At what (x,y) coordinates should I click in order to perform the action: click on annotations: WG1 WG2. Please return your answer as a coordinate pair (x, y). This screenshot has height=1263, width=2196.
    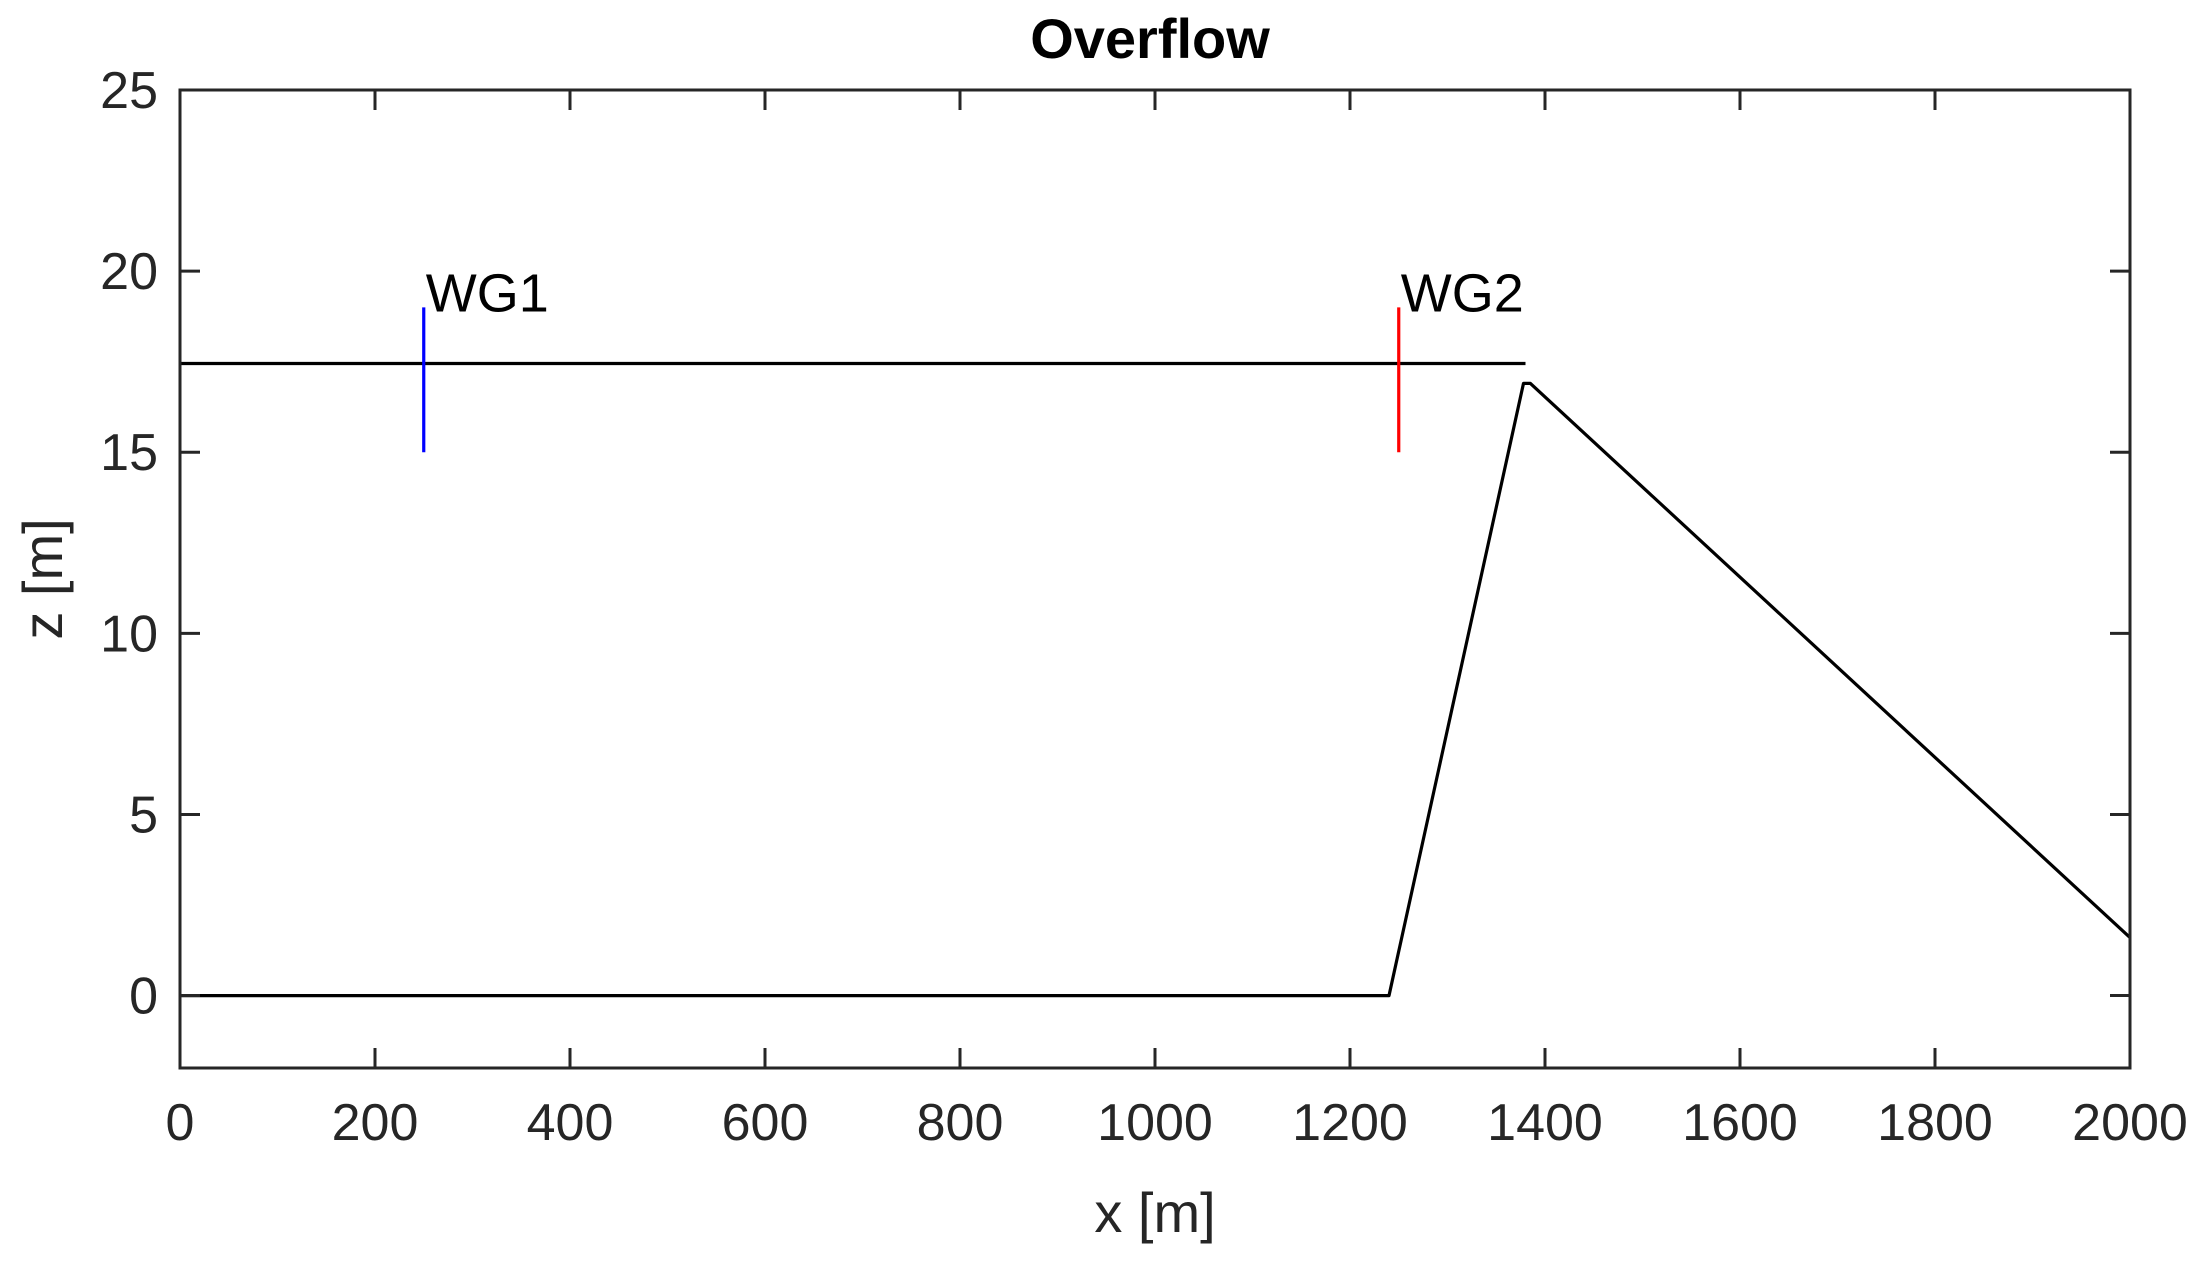
    Looking at the image, I should click on (973, 358).